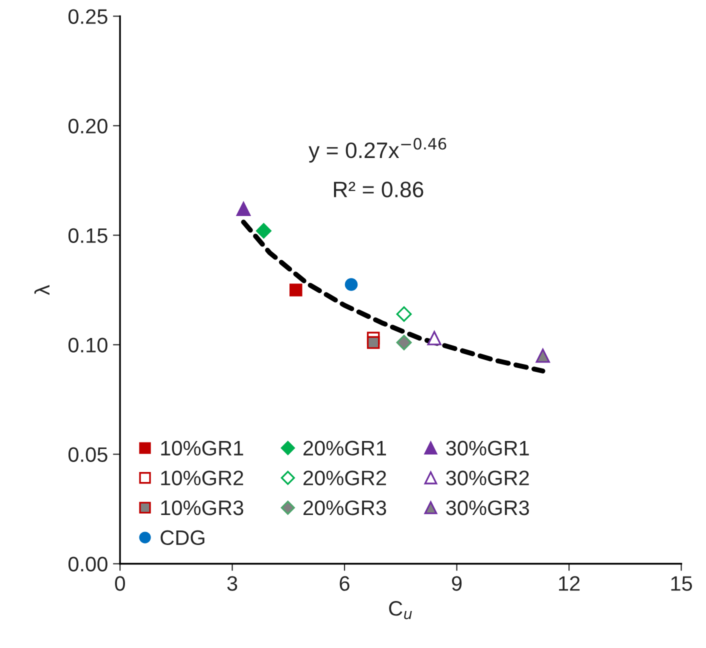 The width and height of the screenshot is (706, 648). Describe the element at coordinates (88, 235) in the screenshot. I see `y-tick-label: 0.15` at that location.